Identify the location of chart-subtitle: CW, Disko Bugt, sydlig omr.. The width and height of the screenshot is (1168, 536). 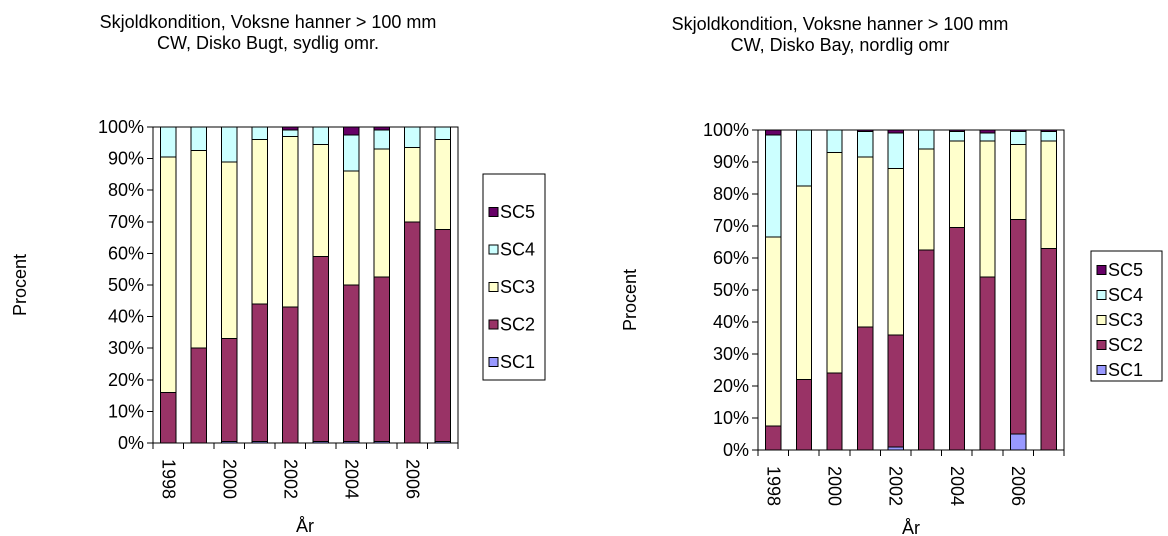
(268, 43).